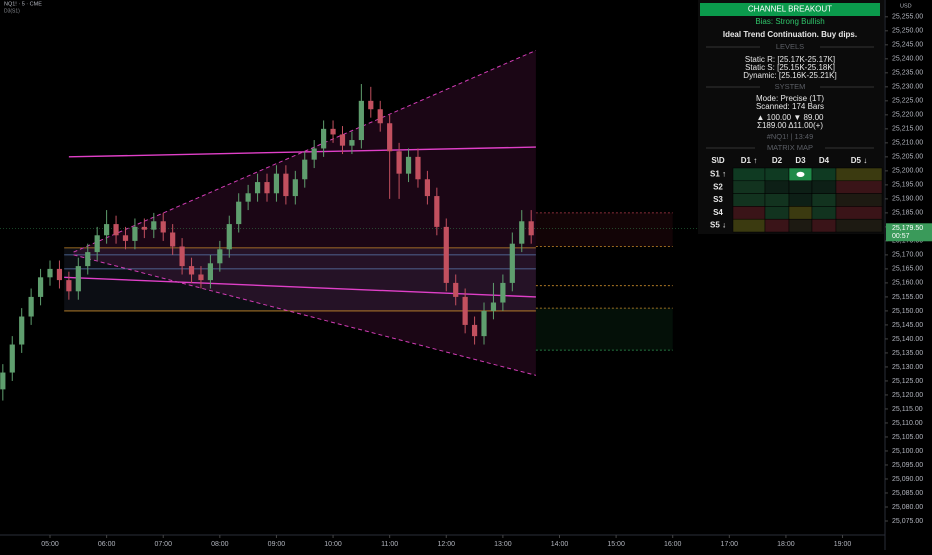 The width and height of the screenshot is (932, 555). I want to click on x-tick-label: 05:00, so click(50, 544).